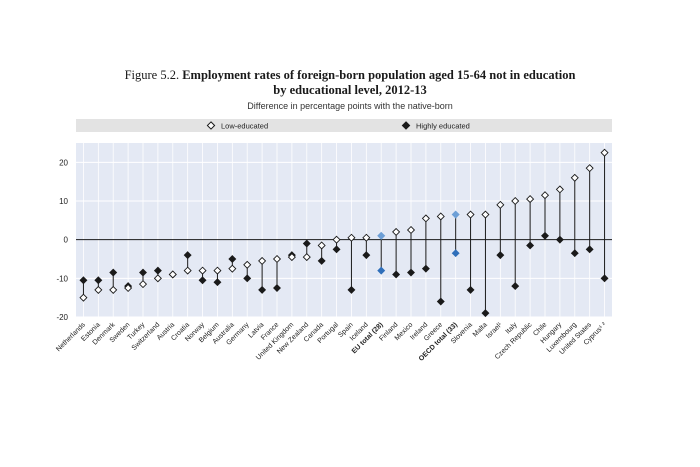 The height and width of the screenshot is (467, 700). Describe the element at coordinates (406, 125) in the screenshot. I see `legend-filled-diamond-icon` at that location.